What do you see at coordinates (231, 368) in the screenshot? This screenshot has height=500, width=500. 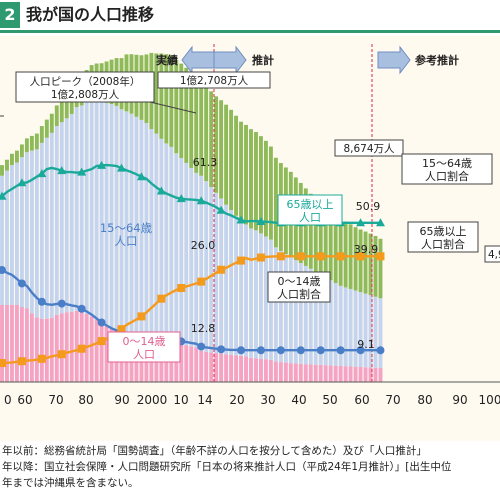 I see `bar-young-2042` at bounding box center [231, 368].